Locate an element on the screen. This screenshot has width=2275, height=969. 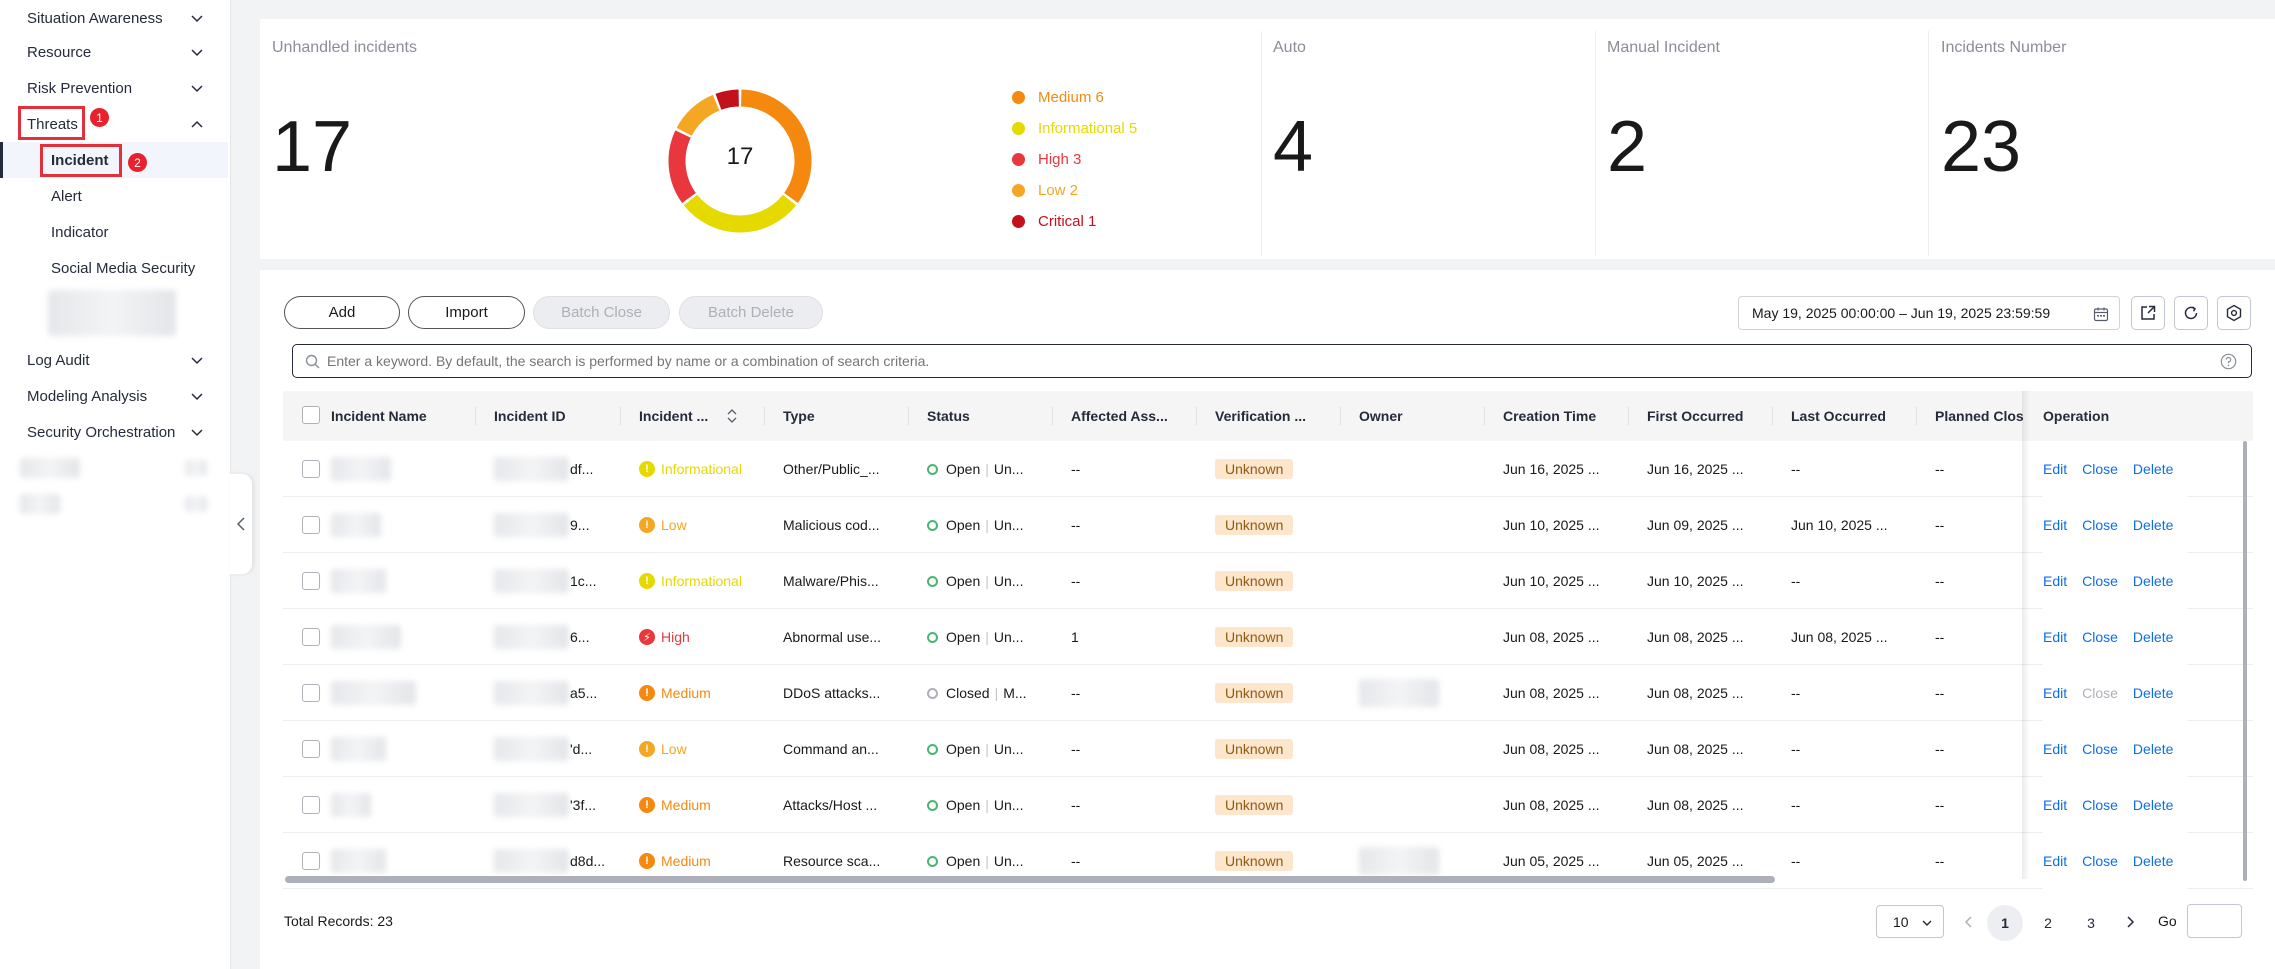
col-type: Type is located at coordinates (799, 416).